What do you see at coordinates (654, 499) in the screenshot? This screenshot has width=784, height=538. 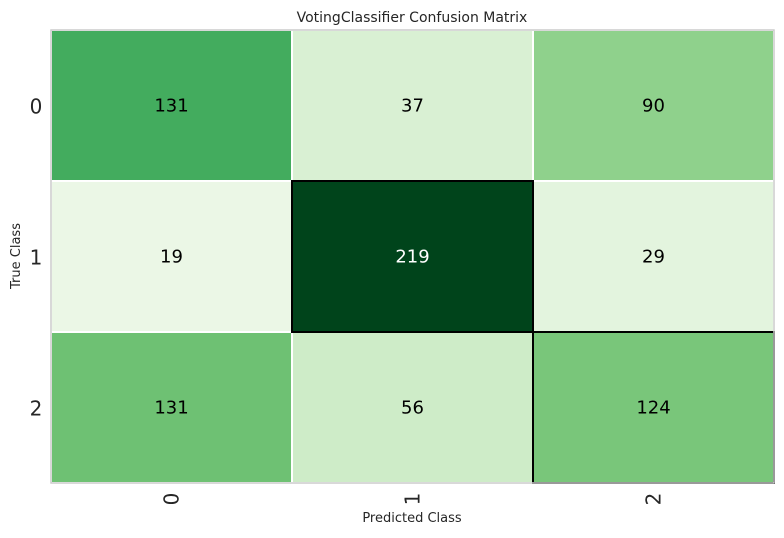 I see `x-tick-label-2: 2` at bounding box center [654, 499].